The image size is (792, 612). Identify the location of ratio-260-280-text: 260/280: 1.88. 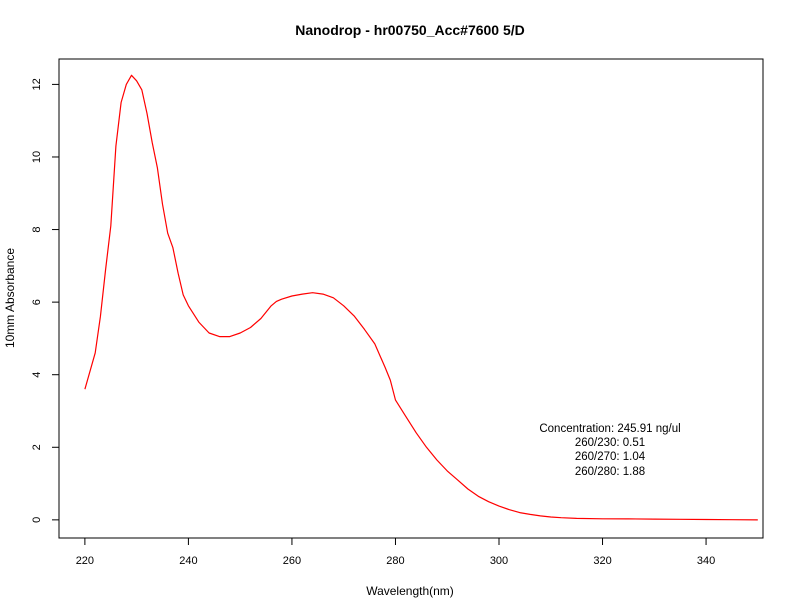
(610, 472).